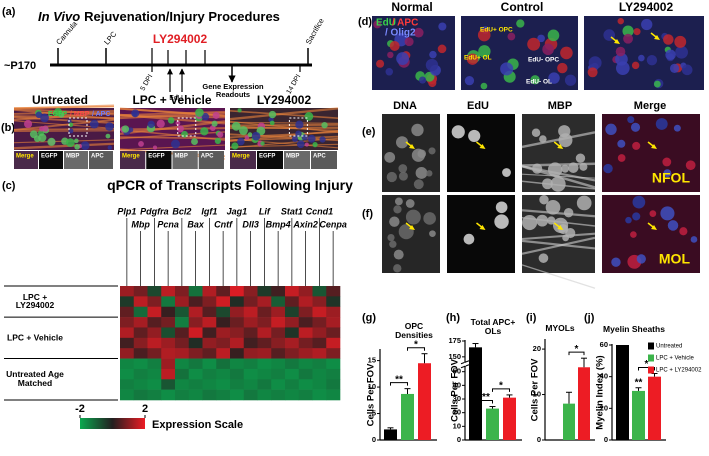 This screenshot has height=456, width=709. Describe the element at coordinates (374, 413) in the screenshot. I see `y-tick-label: 5` at that location.